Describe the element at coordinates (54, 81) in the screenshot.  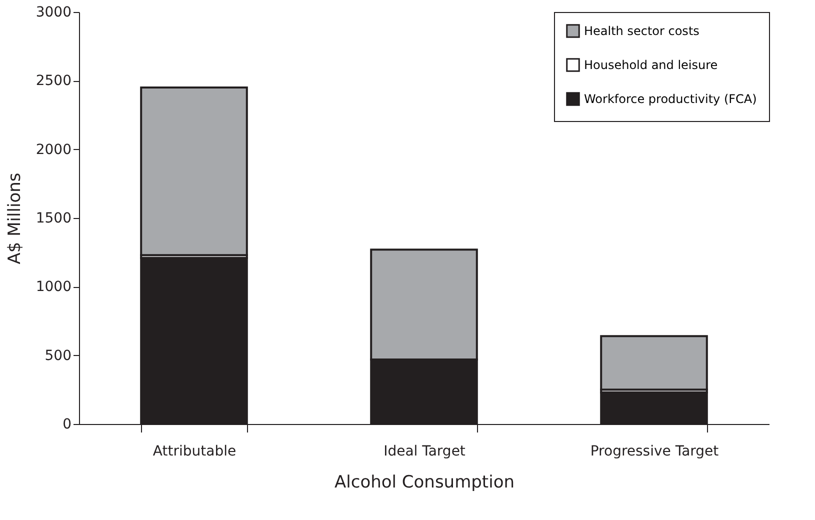
I see `y-tick-label: 2500` at that location.